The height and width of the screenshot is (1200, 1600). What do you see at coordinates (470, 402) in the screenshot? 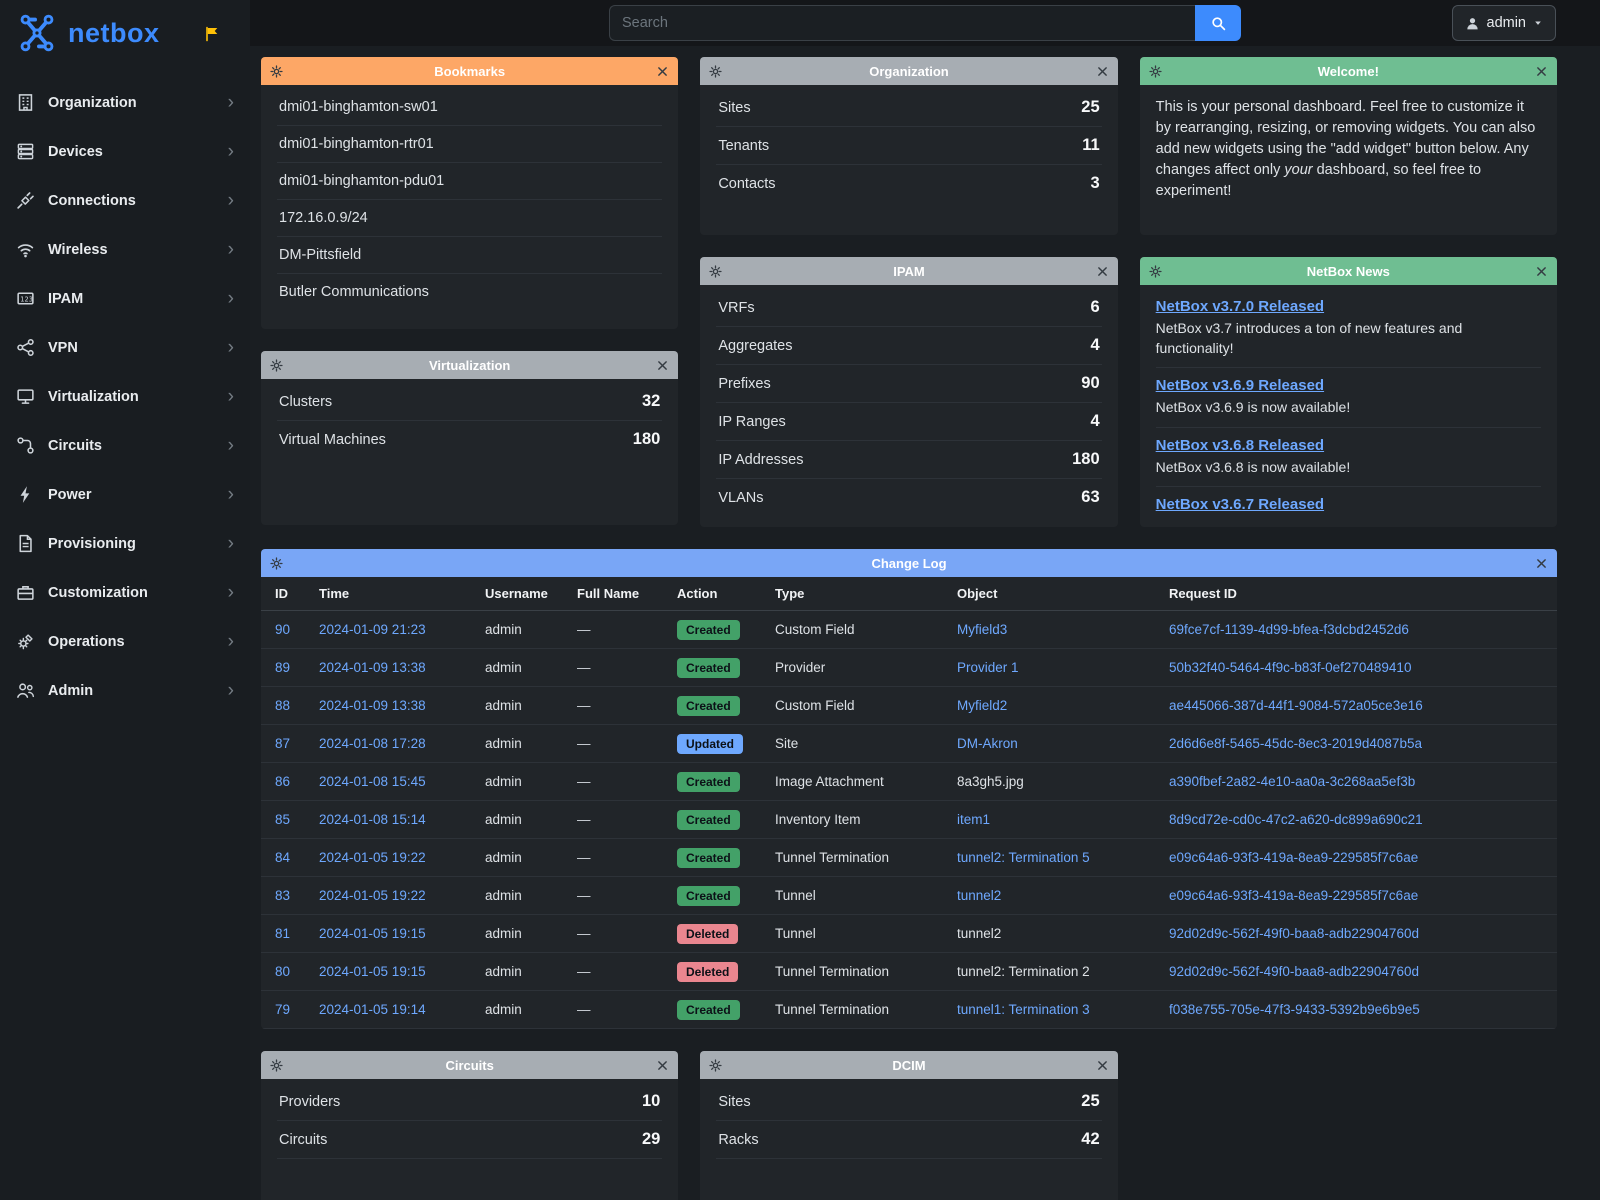
I see `stat-row: Clusters 32` at bounding box center [470, 402].